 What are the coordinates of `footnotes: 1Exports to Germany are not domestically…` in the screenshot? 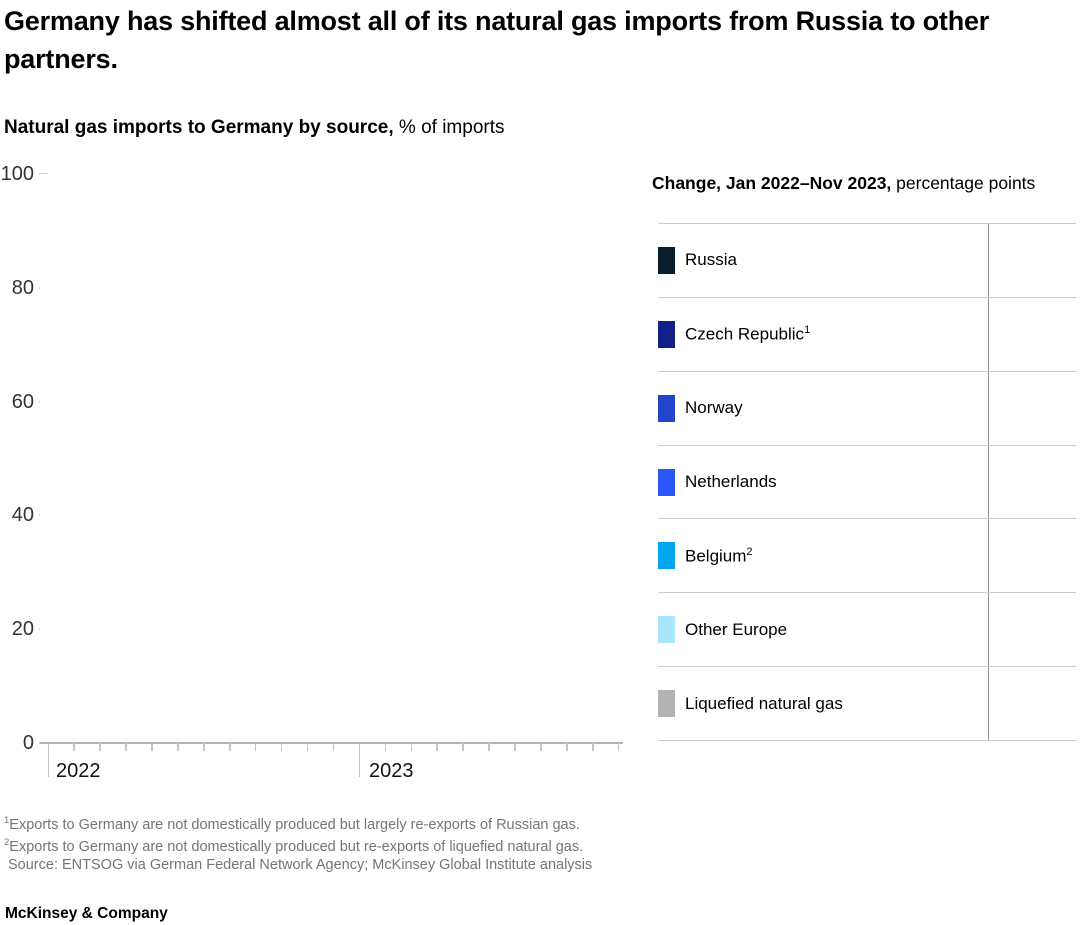 It's located at (298, 843).